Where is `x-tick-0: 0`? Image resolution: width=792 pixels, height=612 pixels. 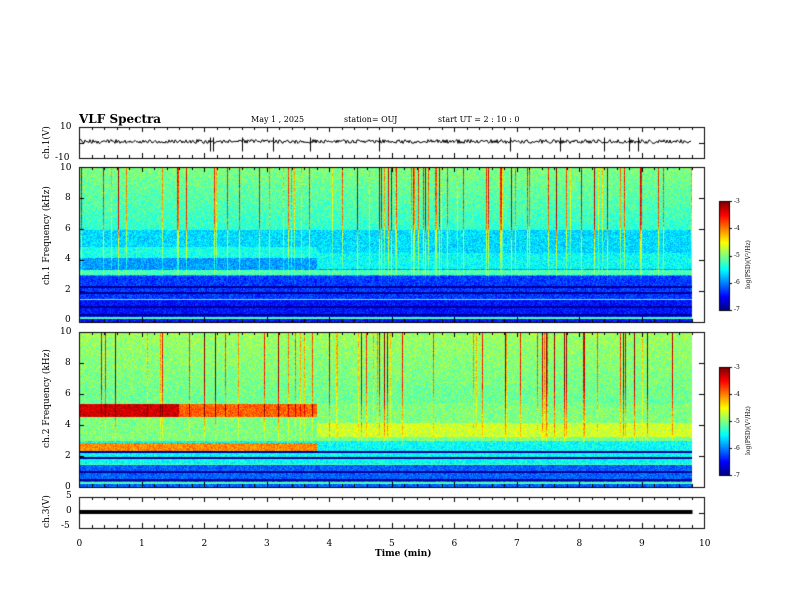
x-tick-0: 0 is located at coordinates (79, 544).